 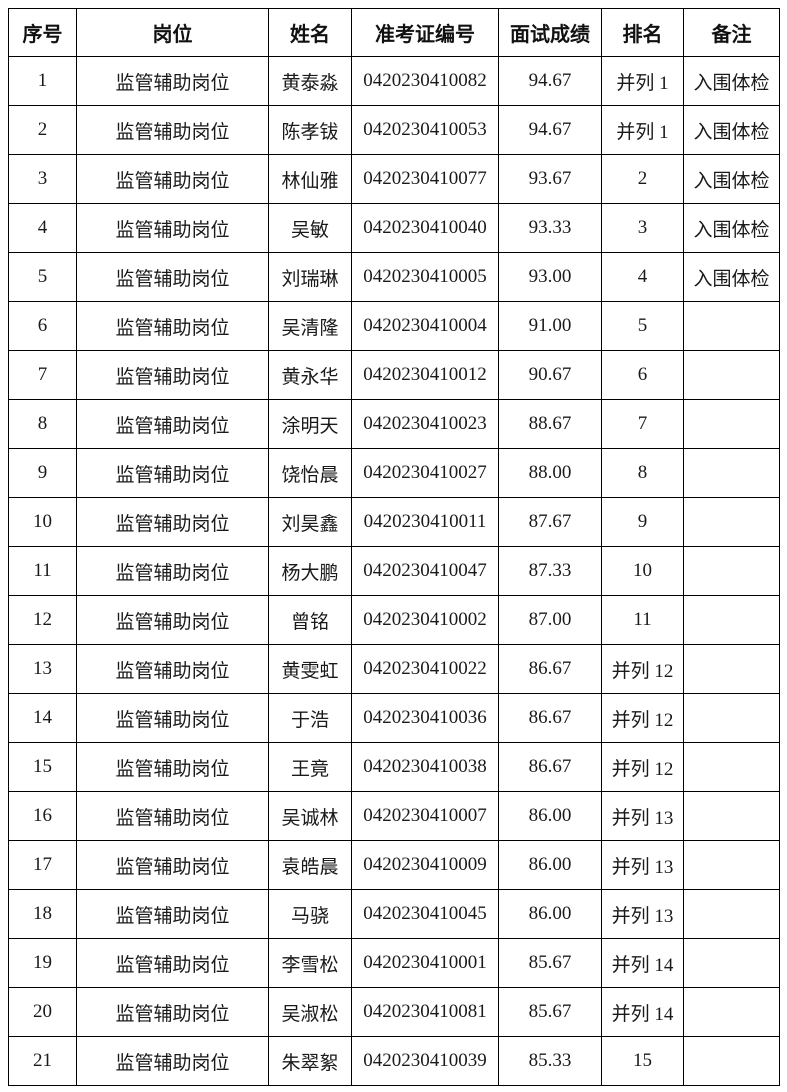 I want to click on cell-rank: 15, so click(x=642, y=1061).